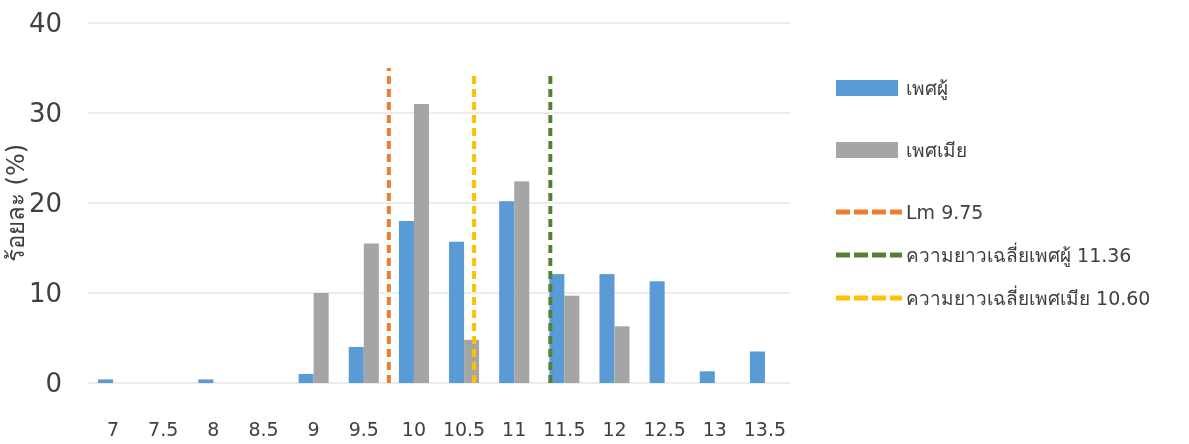 The image size is (1189, 444). I want to click on legend-label: ความยาวเฉลี่ยเพศเมีย 10.60, so click(1028, 297).